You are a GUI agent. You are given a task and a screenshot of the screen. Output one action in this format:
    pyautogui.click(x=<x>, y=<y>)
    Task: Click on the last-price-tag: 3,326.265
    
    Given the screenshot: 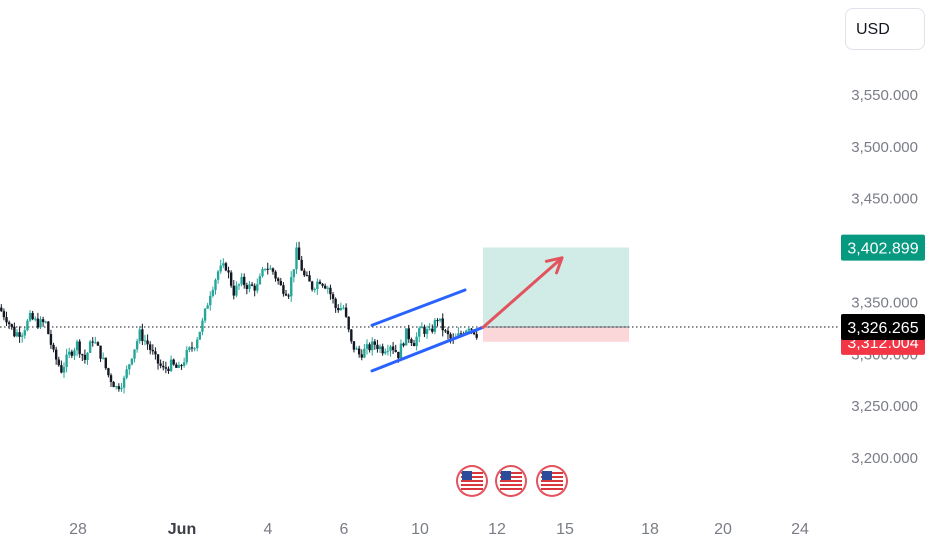 What is the action you would take?
    pyautogui.click(x=882, y=328)
    